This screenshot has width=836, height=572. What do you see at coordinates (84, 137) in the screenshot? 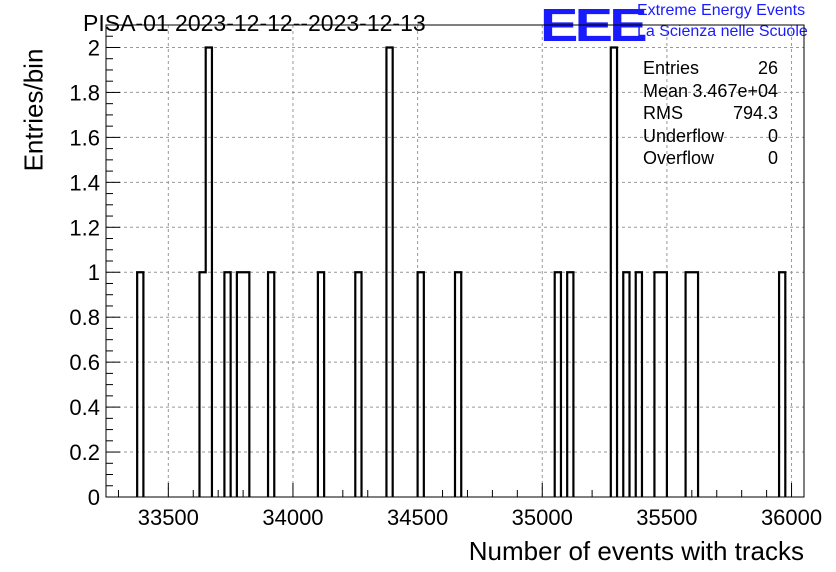
I see `y-tick-label: 1.6` at bounding box center [84, 137].